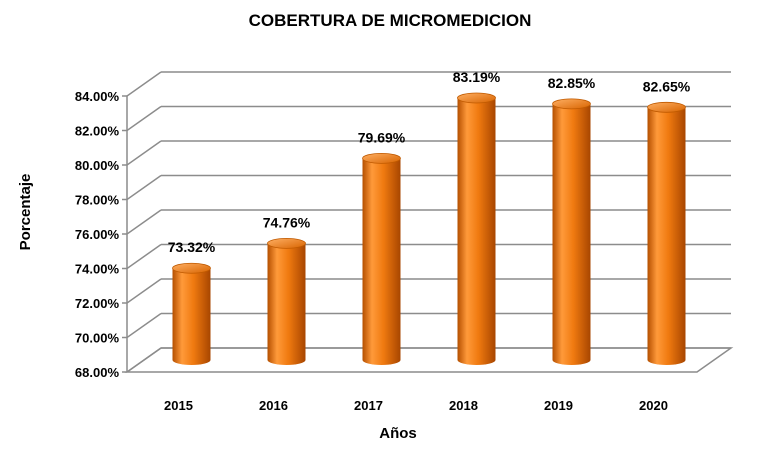 This screenshot has height=452, width=758. What do you see at coordinates (390, 20) in the screenshot?
I see `chart-title: COBERTURA DE MICROMEDICION` at bounding box center [390, 20].